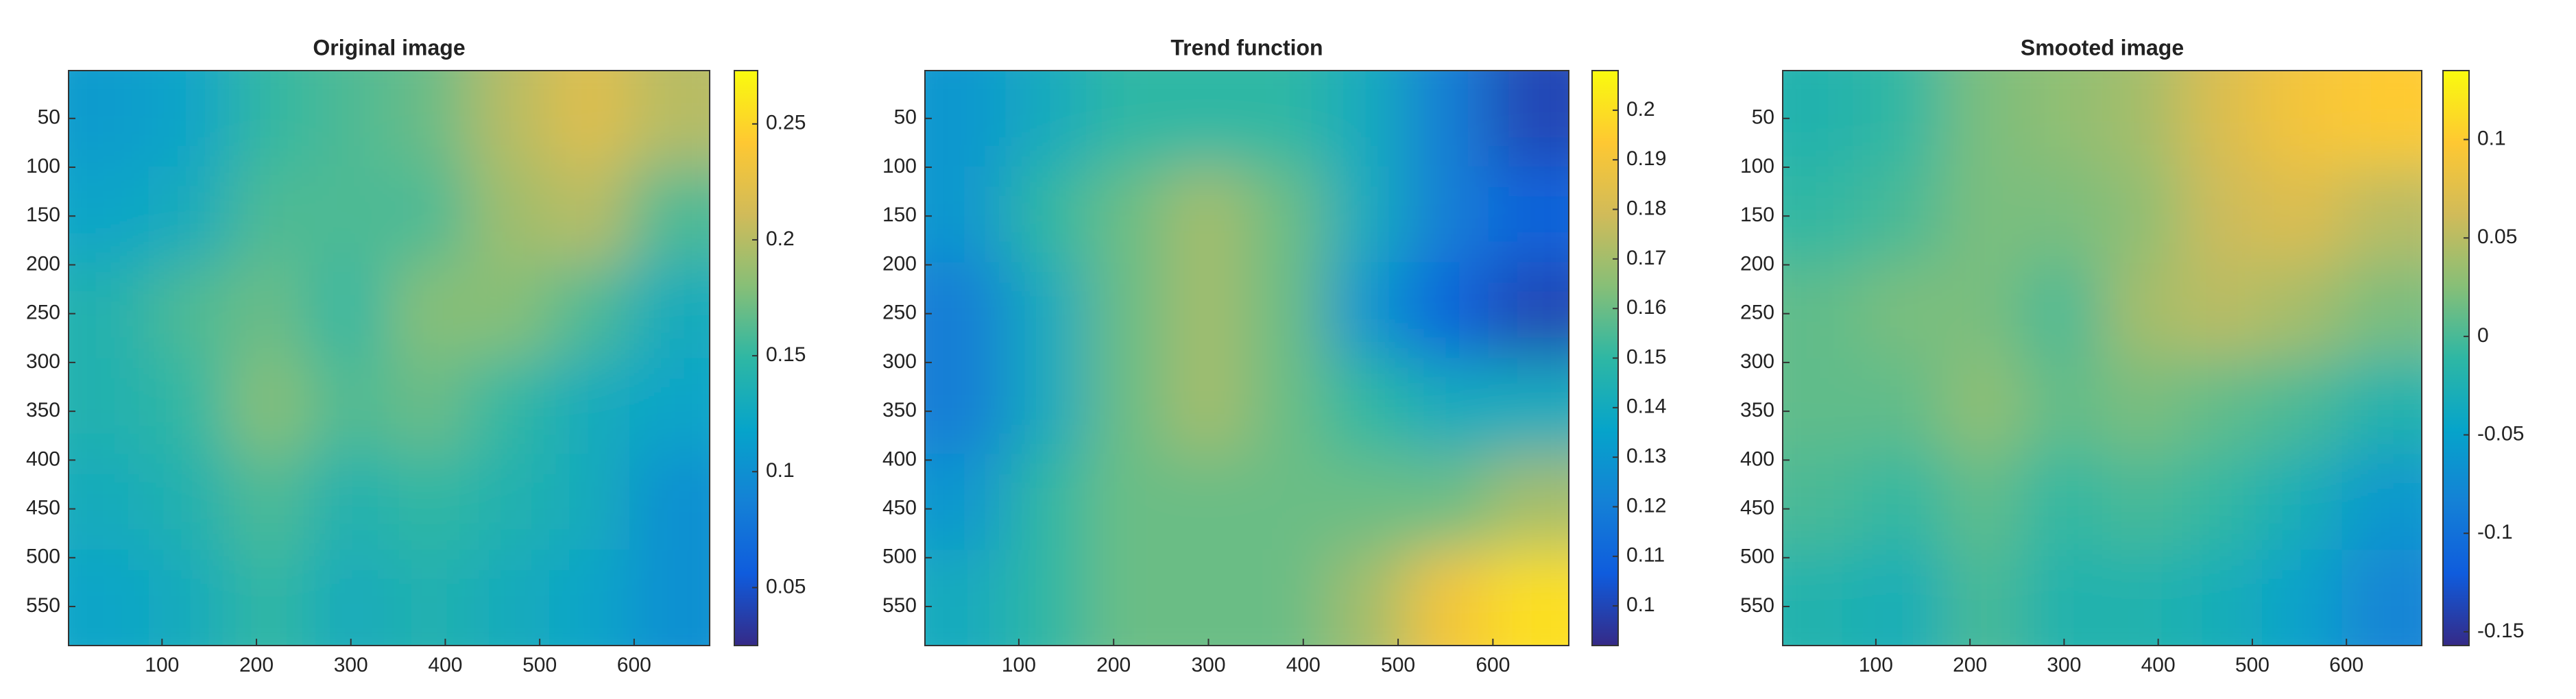 This screenshot has width=2576, height=699. I want to click on x-tick-label: 300, so click(2064, 665).